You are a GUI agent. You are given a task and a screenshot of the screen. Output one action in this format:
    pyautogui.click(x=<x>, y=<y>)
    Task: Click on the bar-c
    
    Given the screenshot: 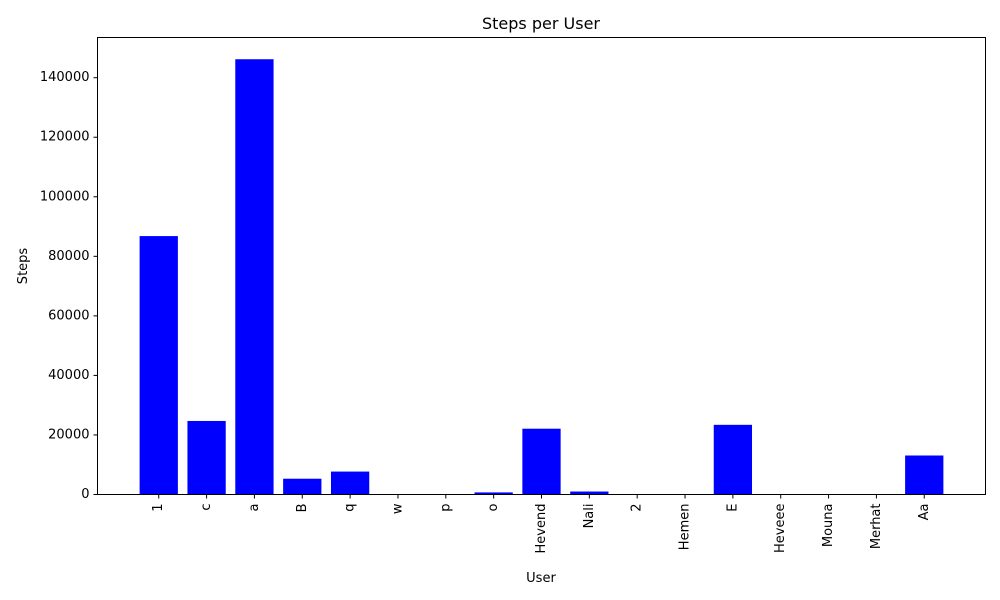 What is the action you would take?
    pyautogui.click(x=206, y=457)
    